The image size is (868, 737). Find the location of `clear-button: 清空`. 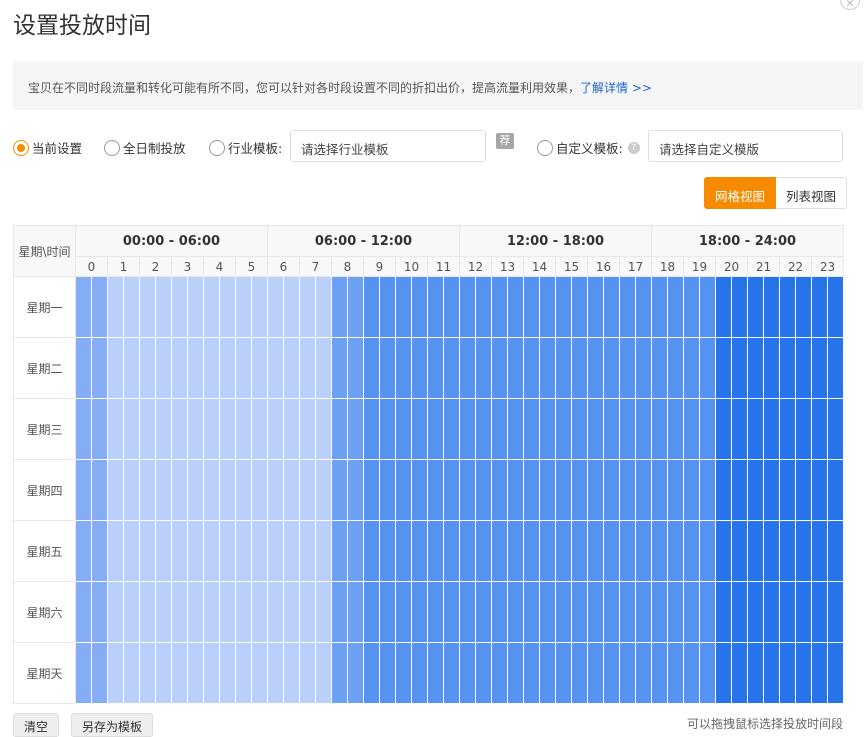

clear-button: 清空 is located at coordinates (36, 725).